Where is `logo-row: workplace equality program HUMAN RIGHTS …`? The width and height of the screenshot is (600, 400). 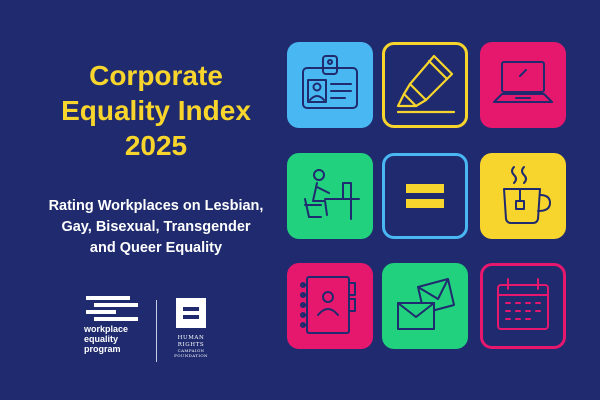
logo-row: workplace equality program HUMAN RIGHTS … is located at coordinates (164, 332).